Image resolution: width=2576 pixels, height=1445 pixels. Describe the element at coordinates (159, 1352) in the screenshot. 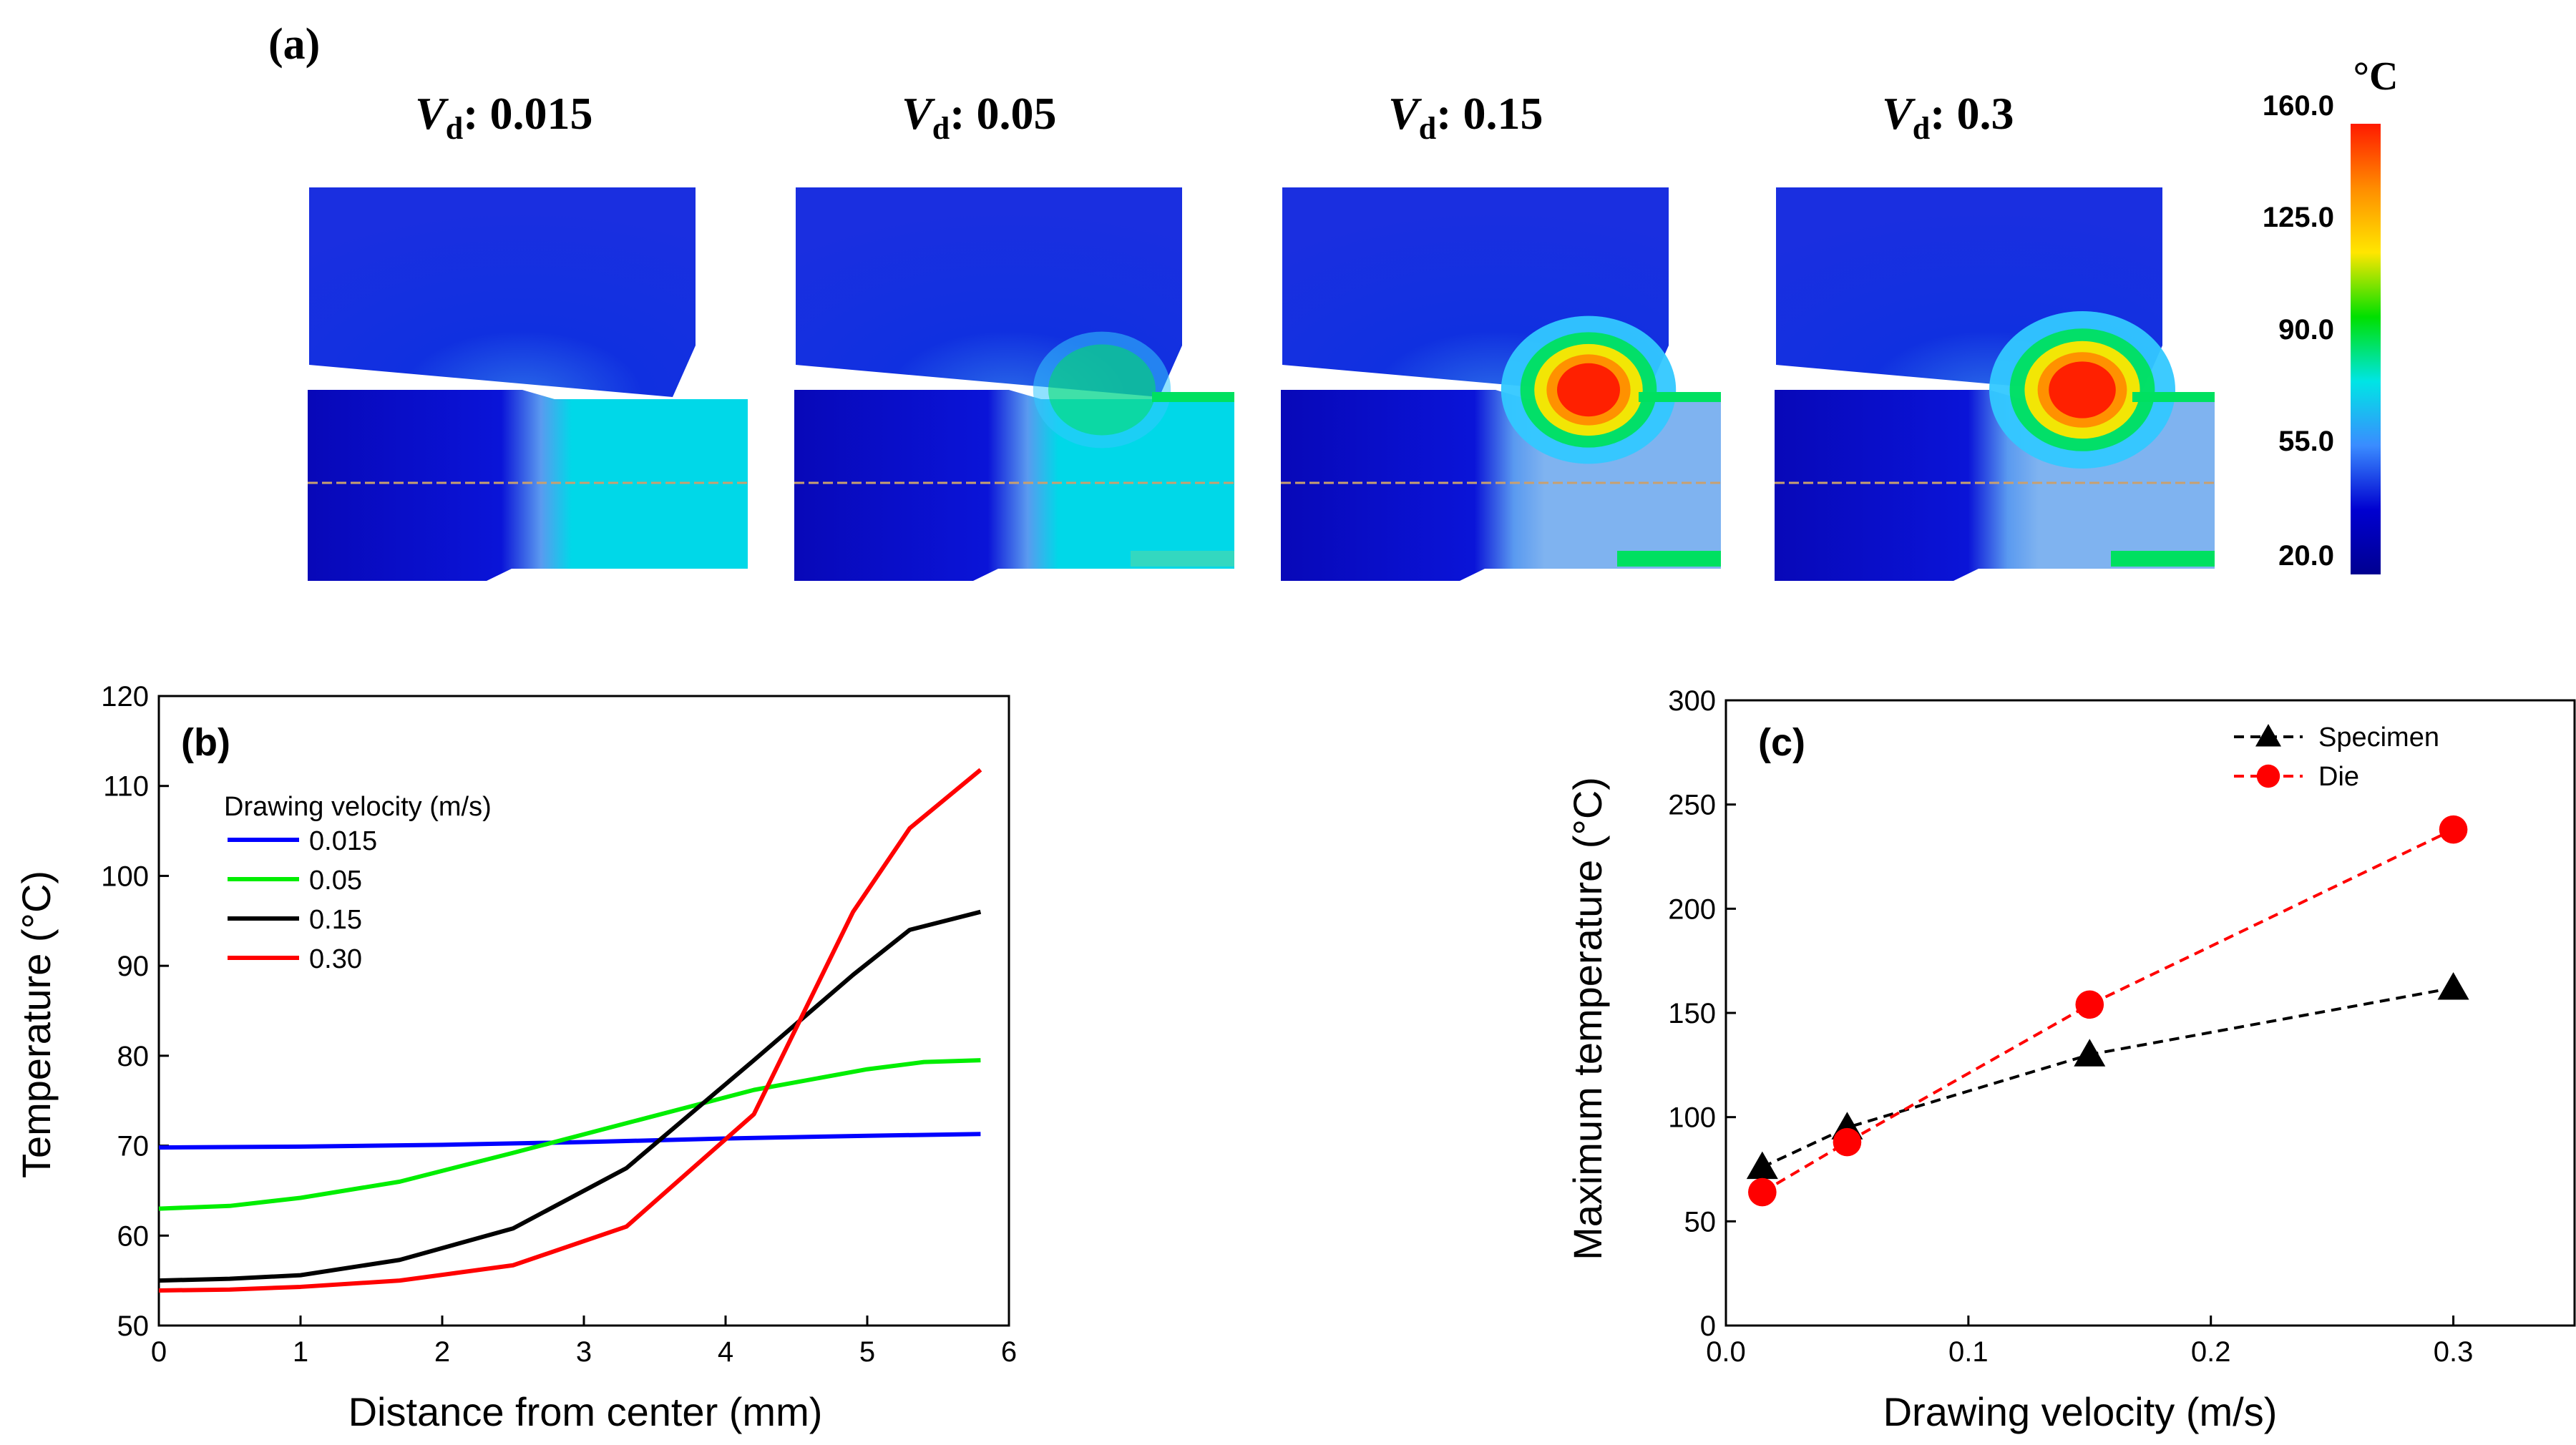

I see `x-tick-label: 0` at that location.